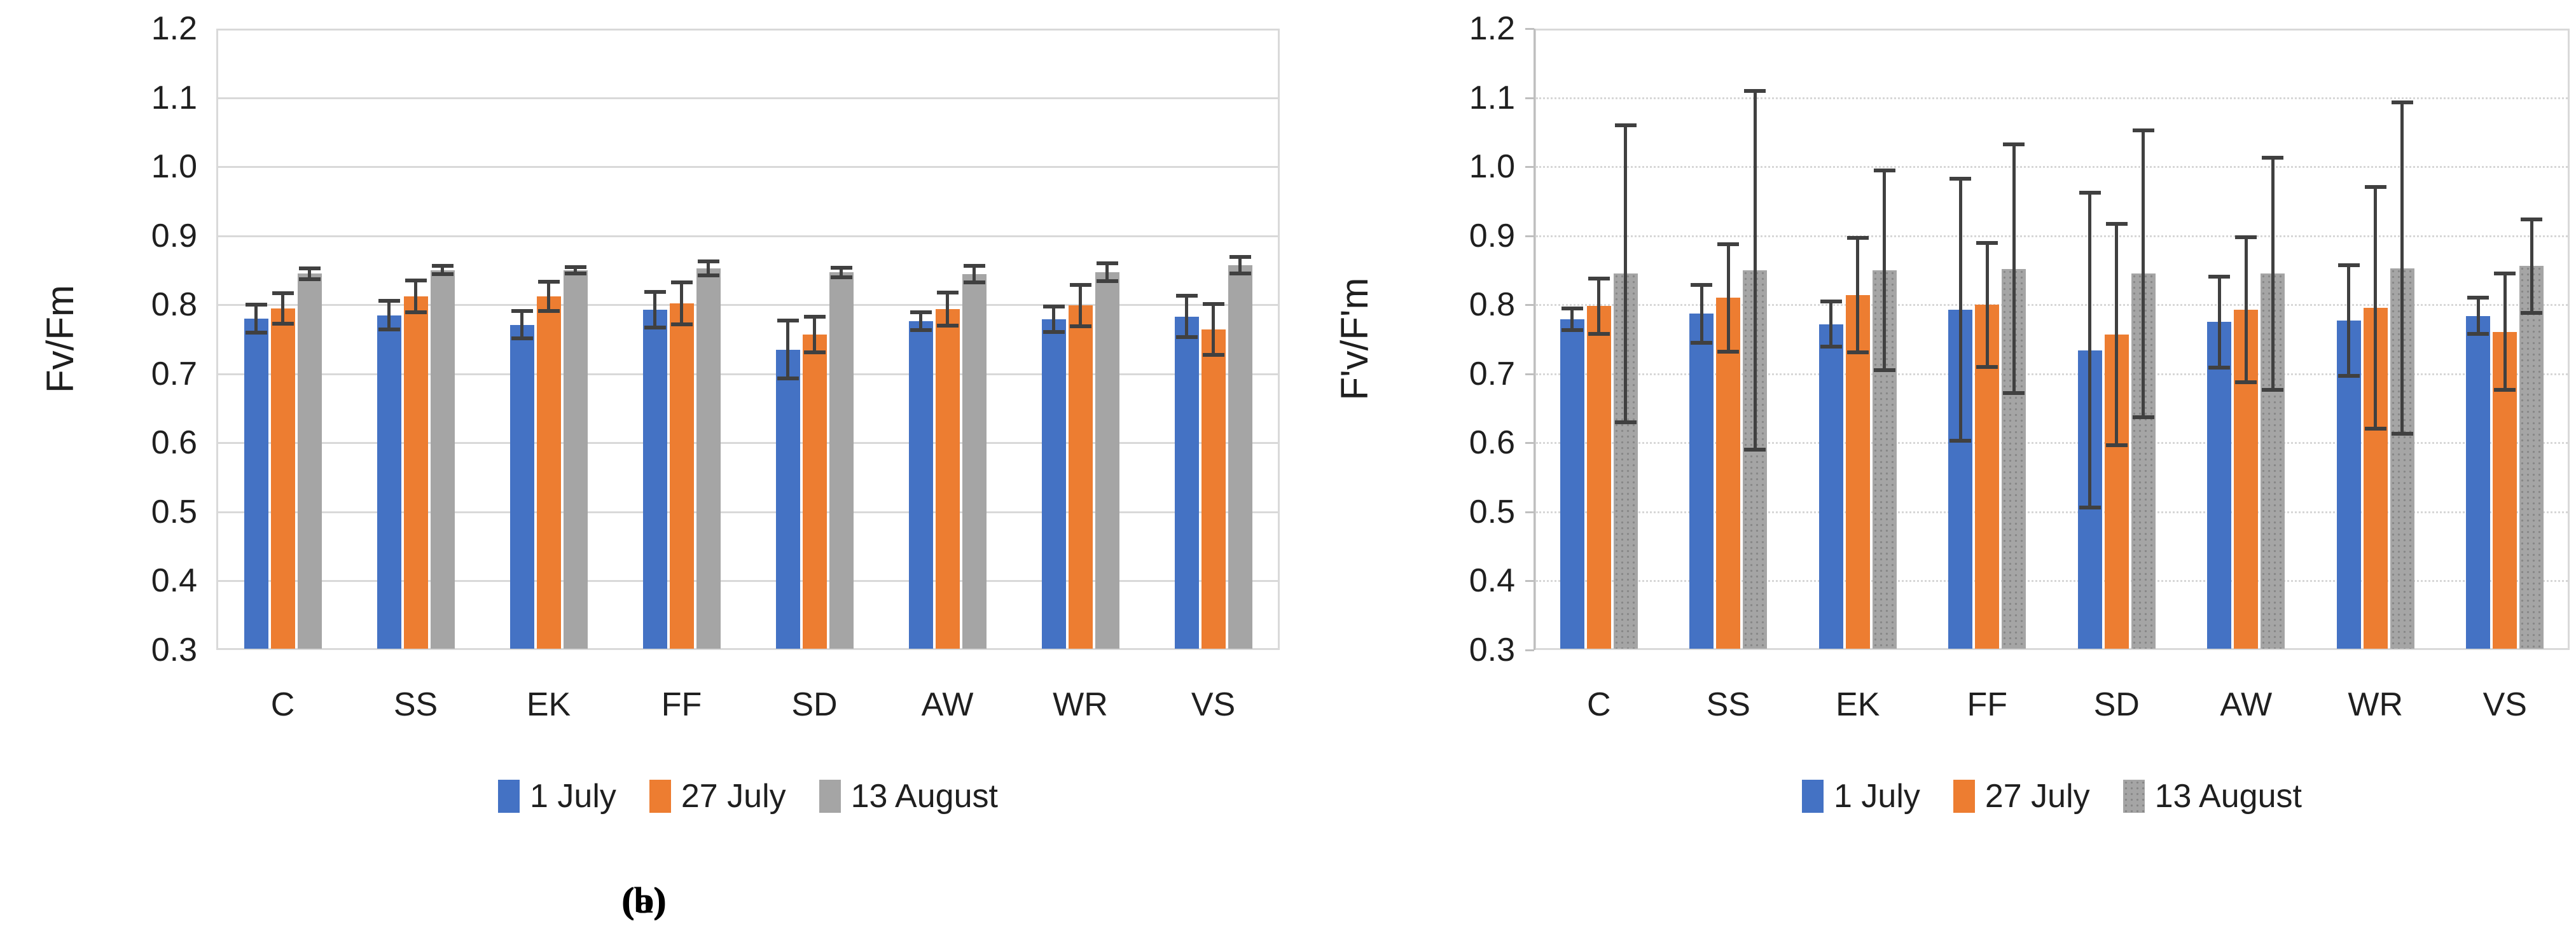 The image size is (2576, 947). I want to click on x-category-label-a-SD: SD, so click(814, 704).